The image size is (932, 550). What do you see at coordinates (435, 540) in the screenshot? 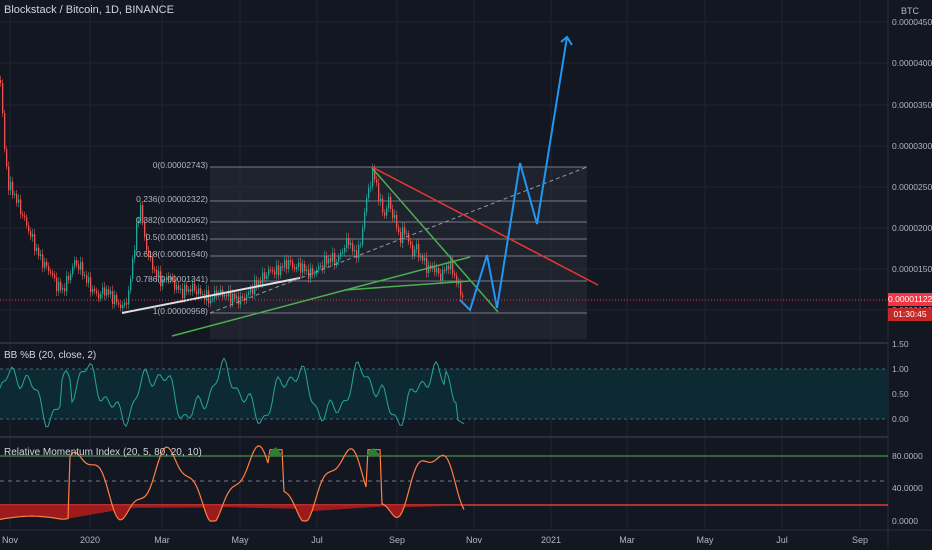
I see `time-axis: Nov 2020 Mar May Jul Sep Nov 2021 Mar May Jul Sep` at bounding box center [435, 540].